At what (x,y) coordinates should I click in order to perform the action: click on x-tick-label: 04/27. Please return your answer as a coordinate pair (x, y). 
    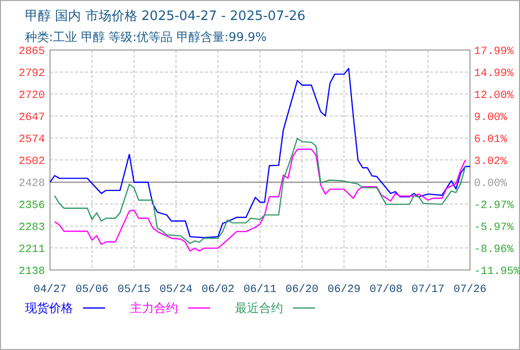
    Looking at the image, I should click on (50, 290).